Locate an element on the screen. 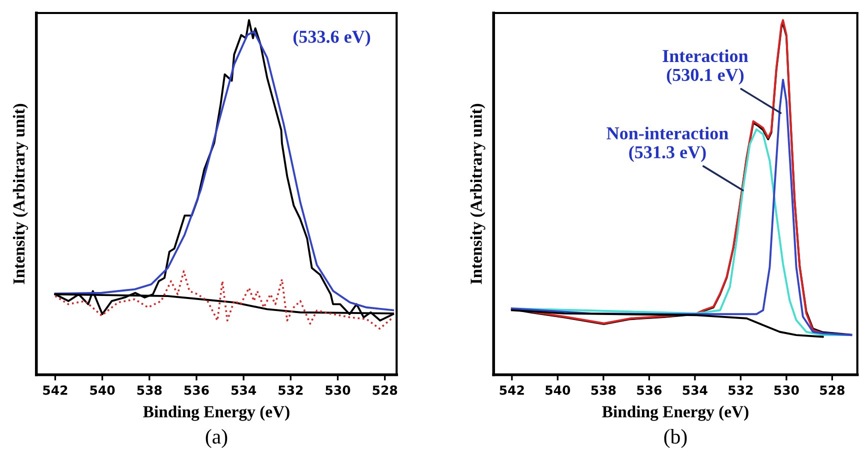 The height and width of the screenshot is (465, 866). text: (a) is located at coordinates (217, 438).